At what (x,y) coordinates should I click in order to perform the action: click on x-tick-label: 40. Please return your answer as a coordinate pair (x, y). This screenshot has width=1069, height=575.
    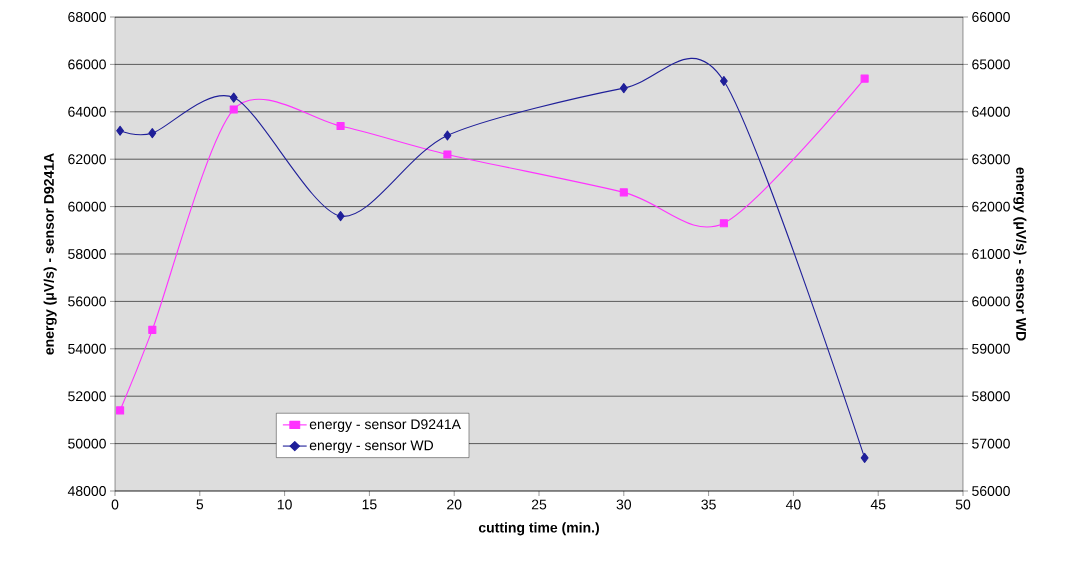
    Looking at the image, I should click on (793, 504).